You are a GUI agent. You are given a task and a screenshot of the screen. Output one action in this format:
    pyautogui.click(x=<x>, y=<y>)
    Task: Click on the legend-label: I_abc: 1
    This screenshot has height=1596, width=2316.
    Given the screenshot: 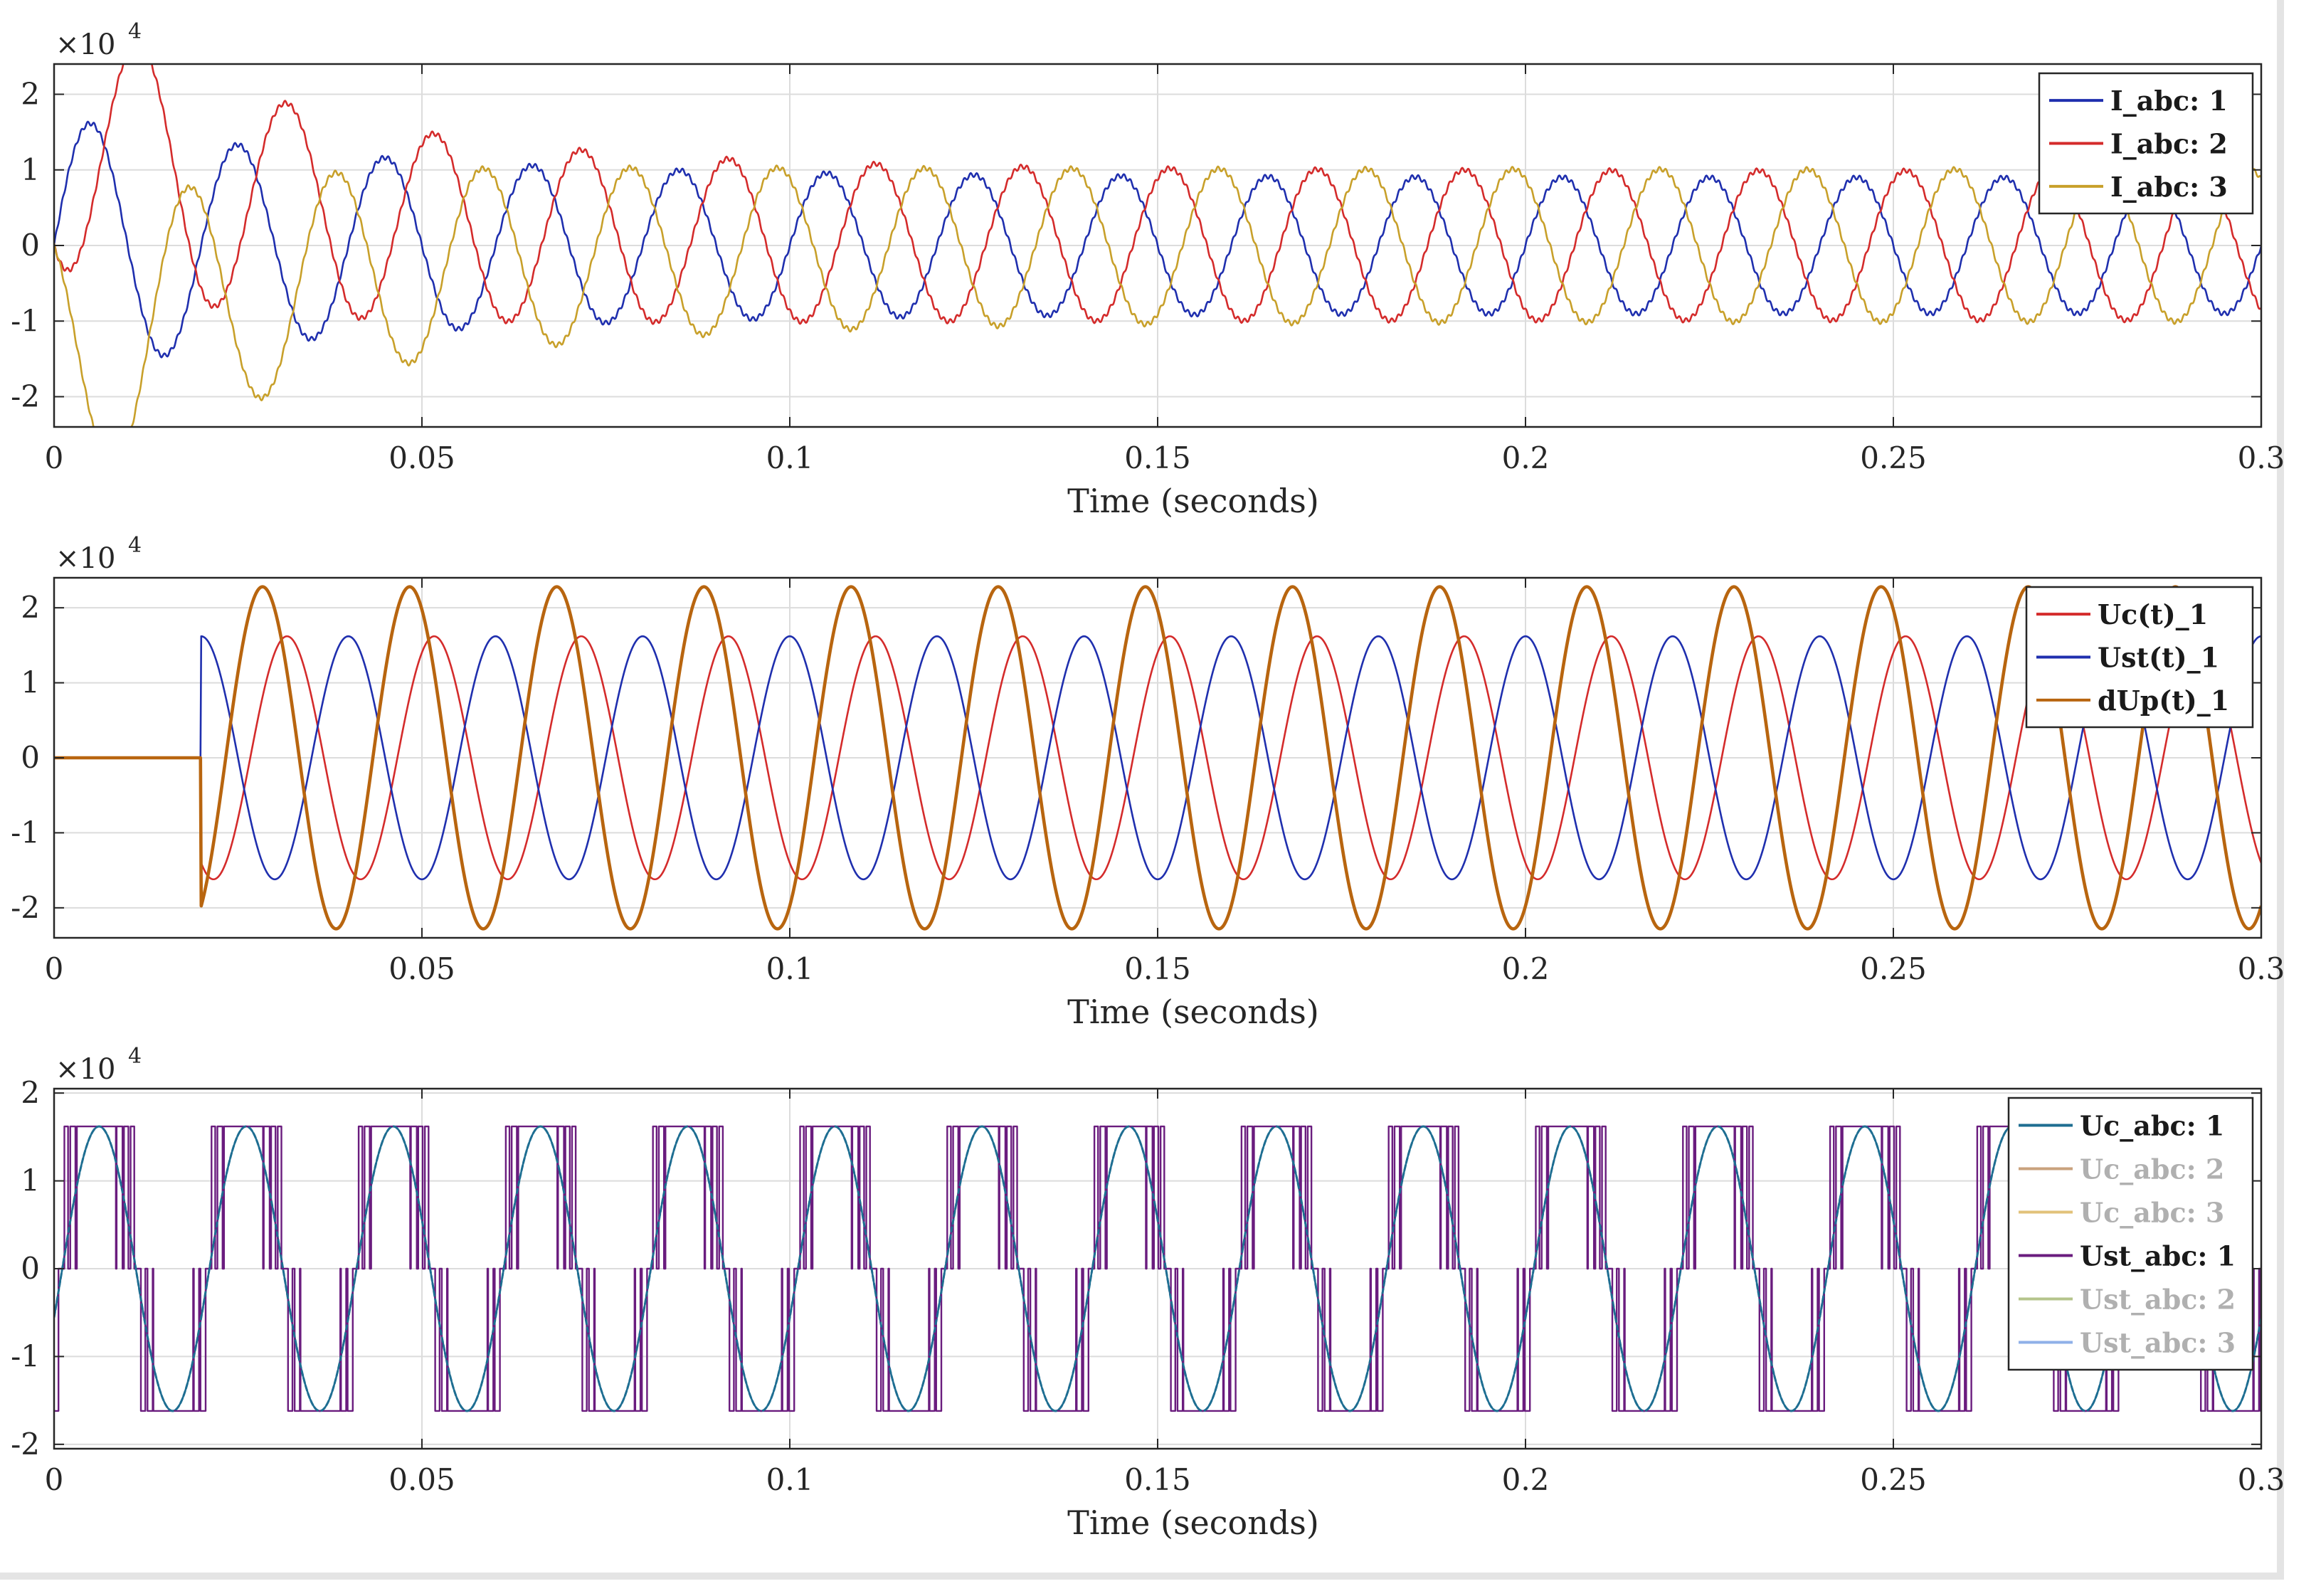 What is the action you would take?
    pyautogui.click(x=2169, y=101)
    